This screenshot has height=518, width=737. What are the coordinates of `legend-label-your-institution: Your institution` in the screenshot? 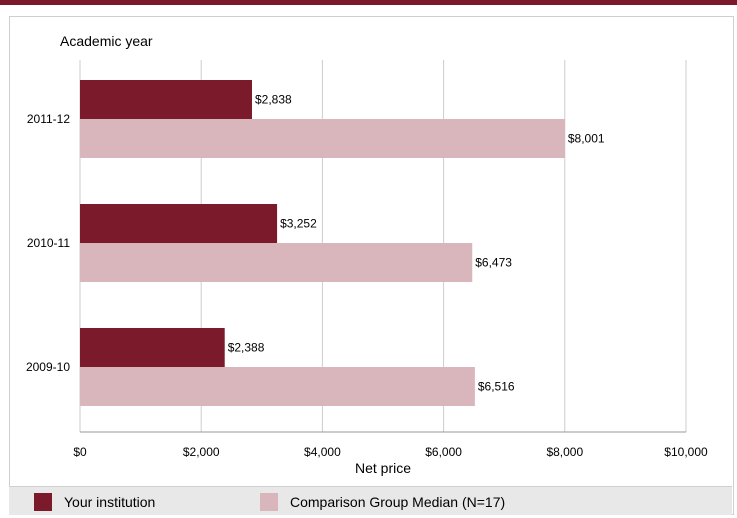 It's located at (109, 502).